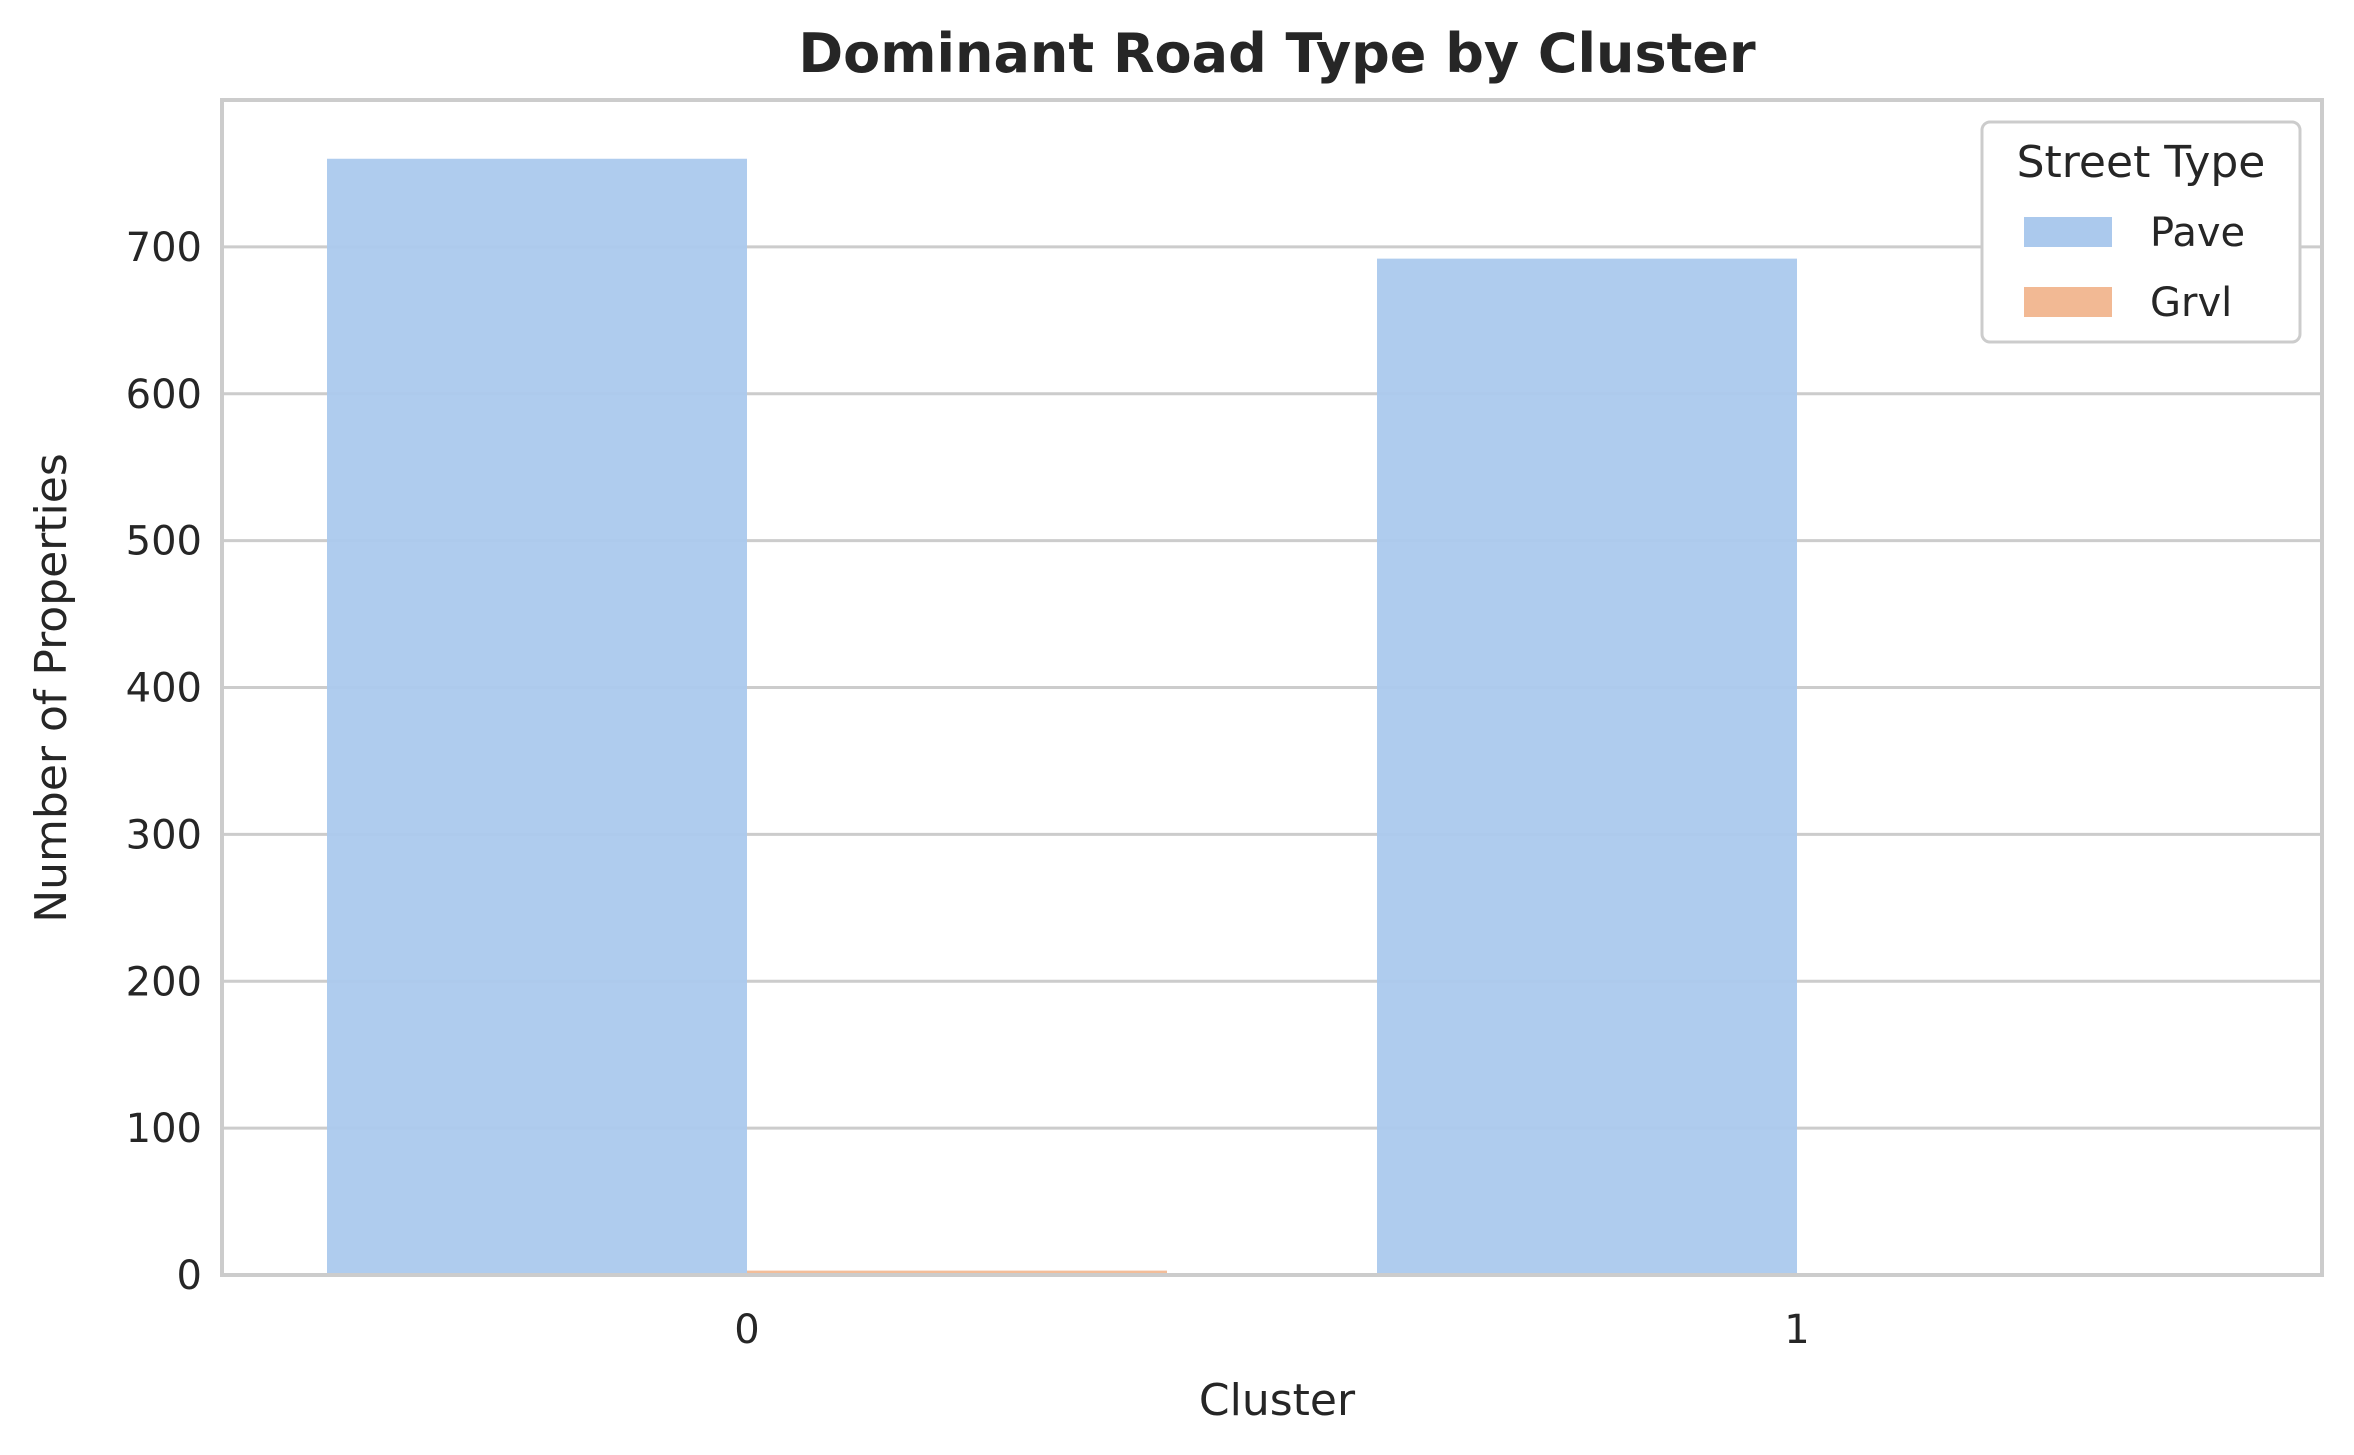  I want to click on y-tick-label: 0, so click(189, 1276).